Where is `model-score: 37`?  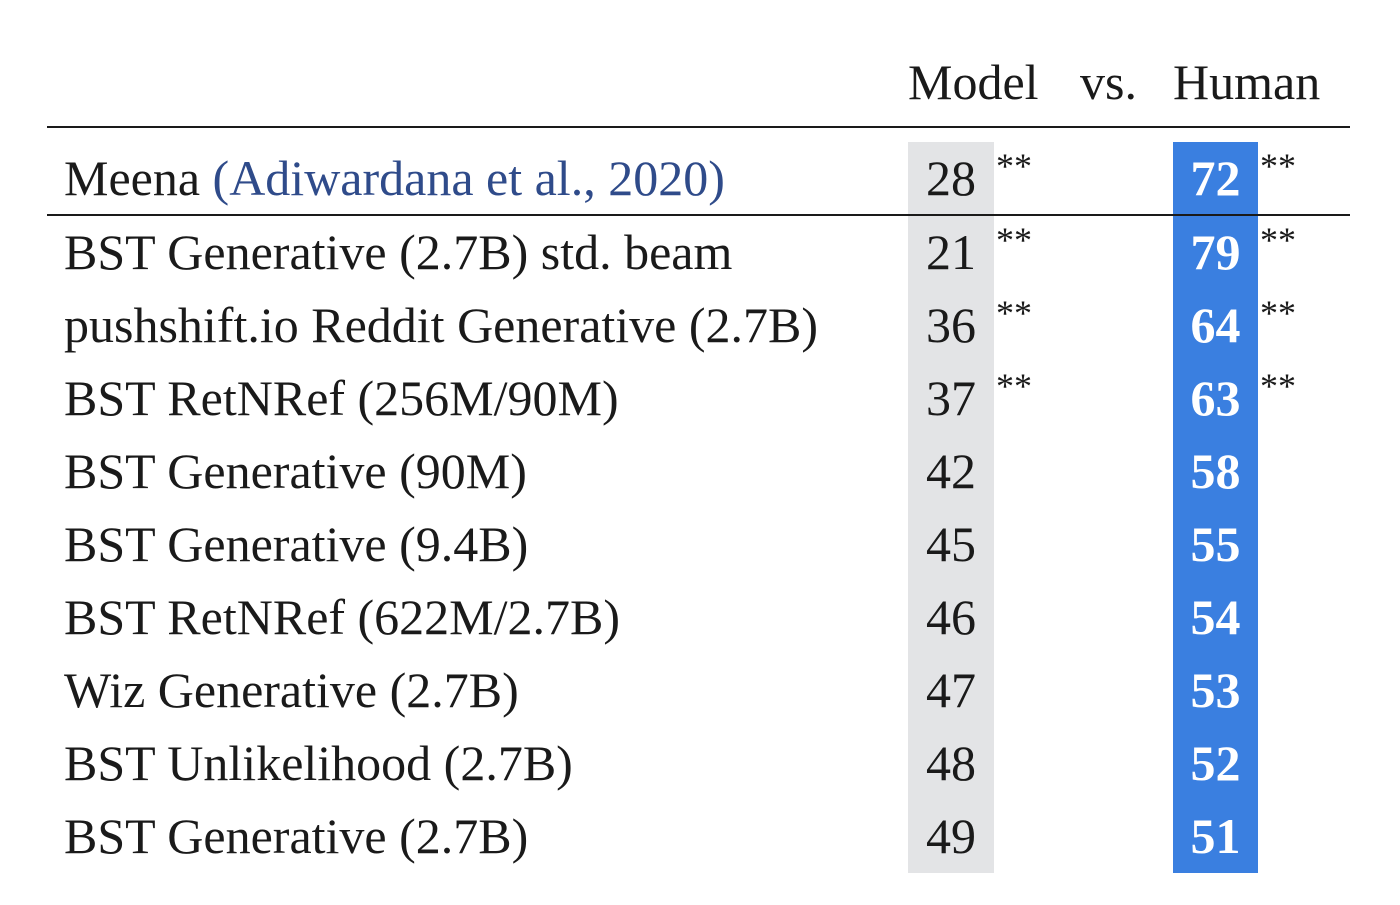 model-score: 37 is located at coordinates (951, 398).